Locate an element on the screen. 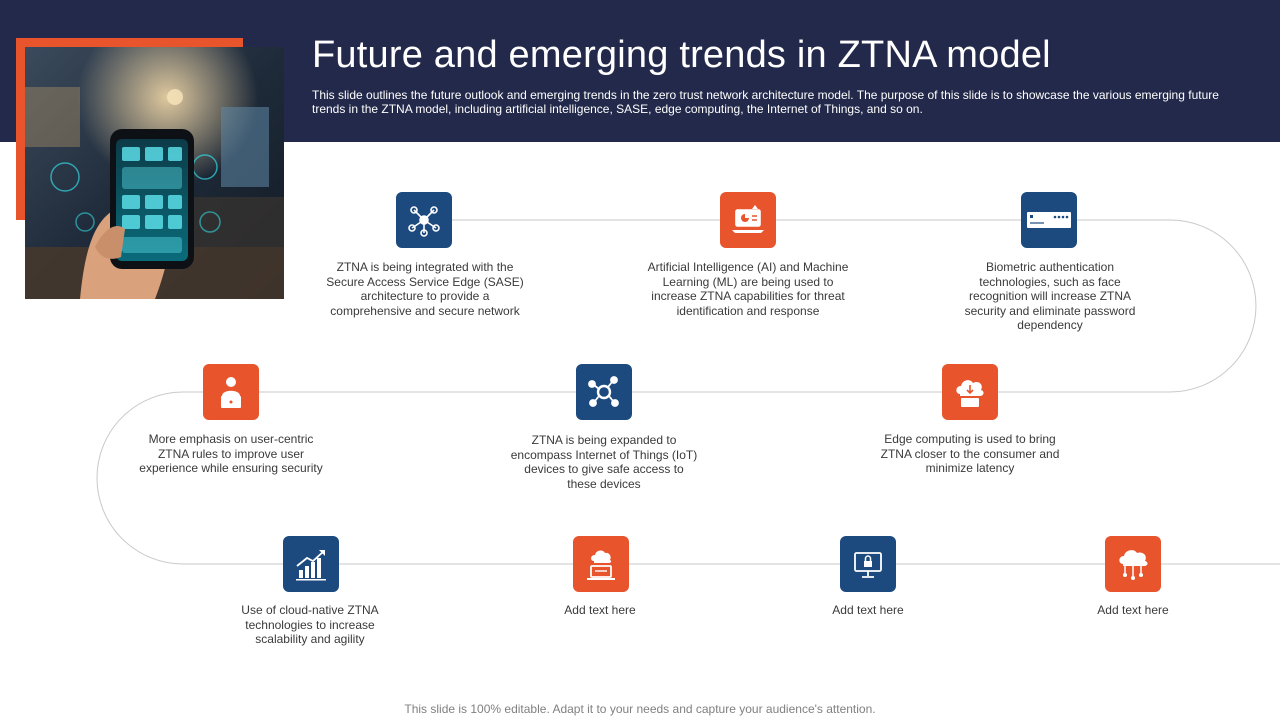  placeholder-text-2: Add text here is located at coordinates (868, 610).